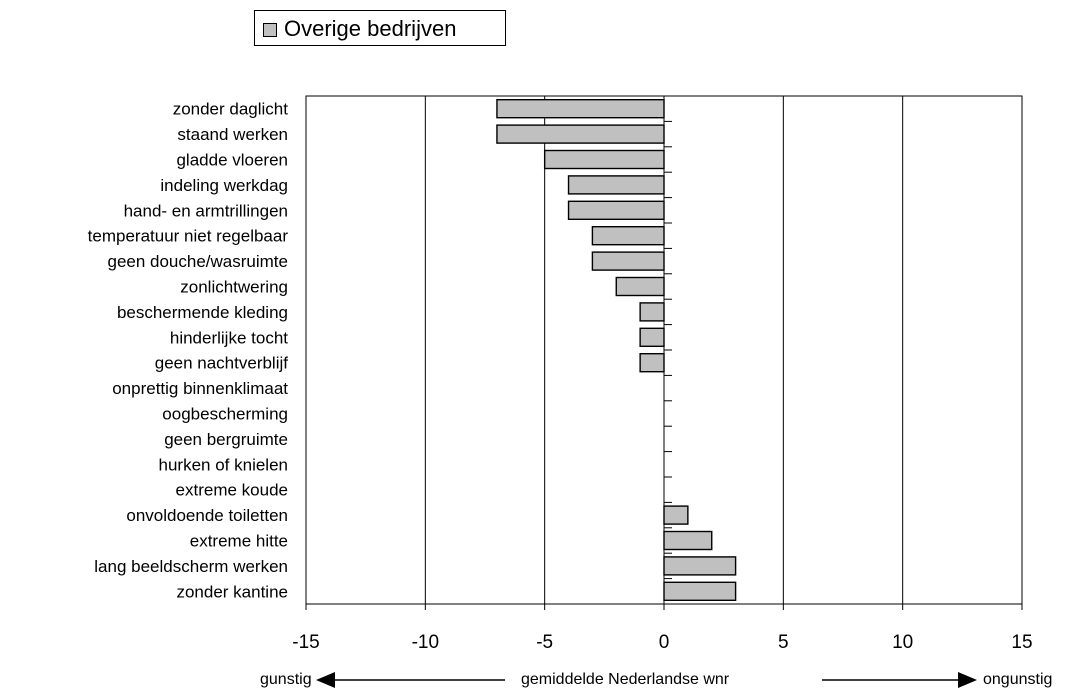 This screenshot has height=700, width=1083. I want to click on legend: Overige bedrijven, so click(380, 28).